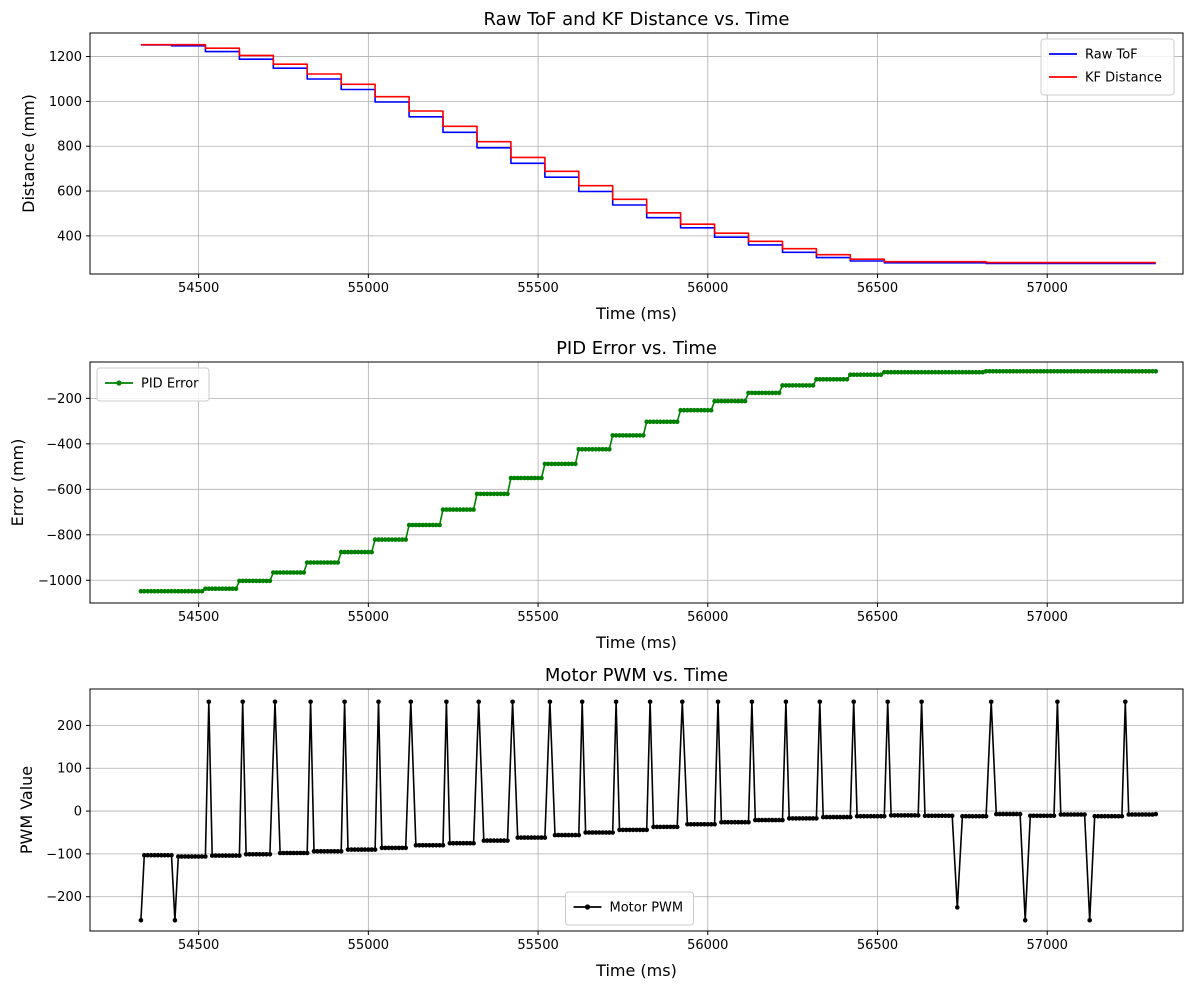 Image resolution: width=1189 pixels, height=989 pixels. What do you see at coordinates (69, 236) in the screenshot?
I see `y-tick-label: 400` at bounding box center [69, 236].